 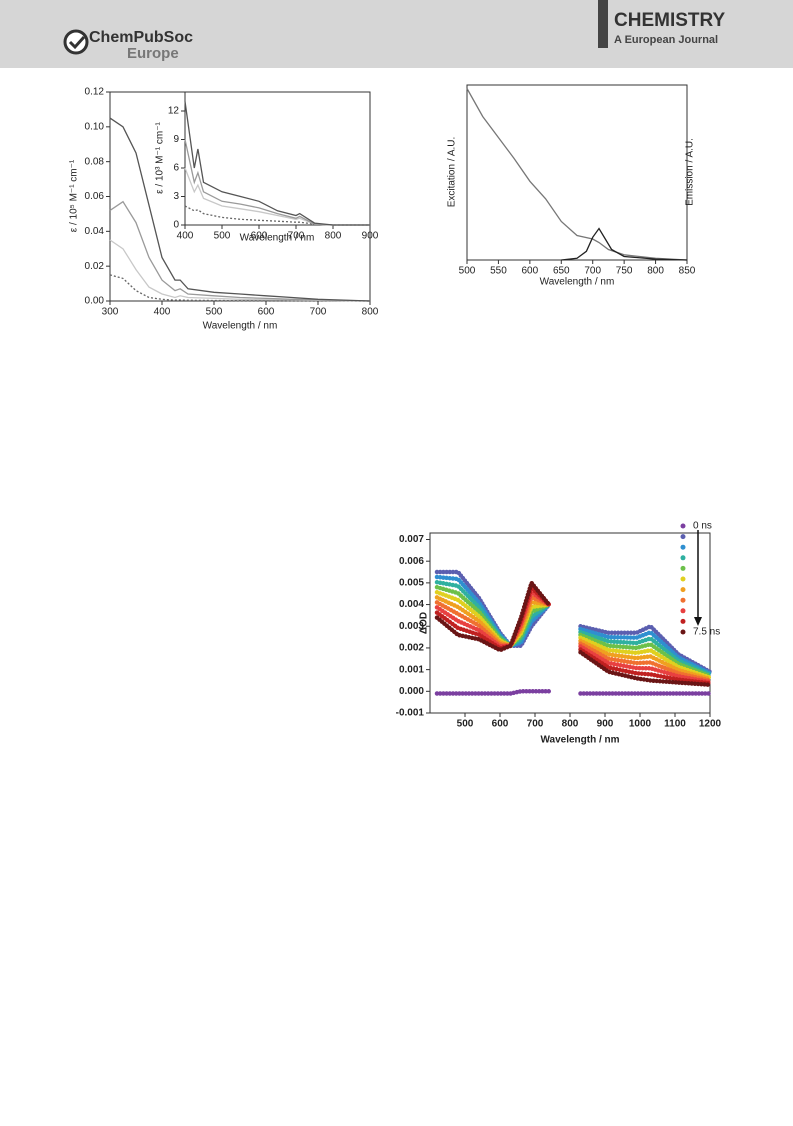 What do you see at coordinates (95, 196) in the screenshot?
I see `y-tick-label: 0.06` at bounding box center [95, 196].